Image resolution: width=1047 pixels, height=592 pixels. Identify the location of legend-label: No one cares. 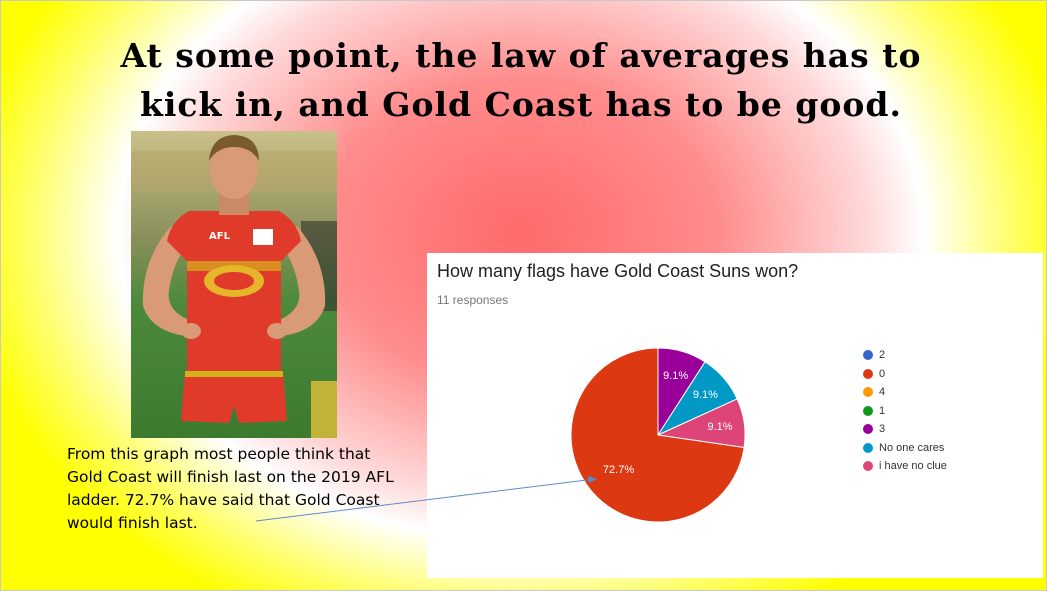
(912, 447).